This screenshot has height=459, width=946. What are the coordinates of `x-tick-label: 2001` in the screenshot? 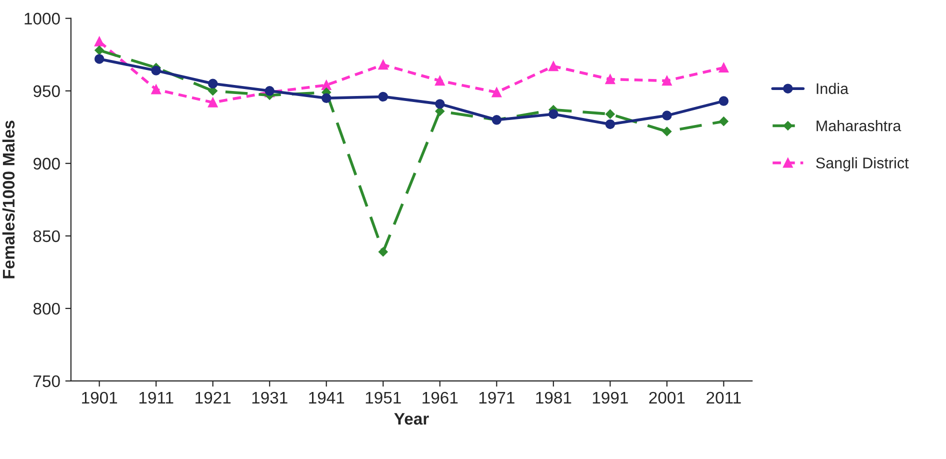 It's located at (667, 398).